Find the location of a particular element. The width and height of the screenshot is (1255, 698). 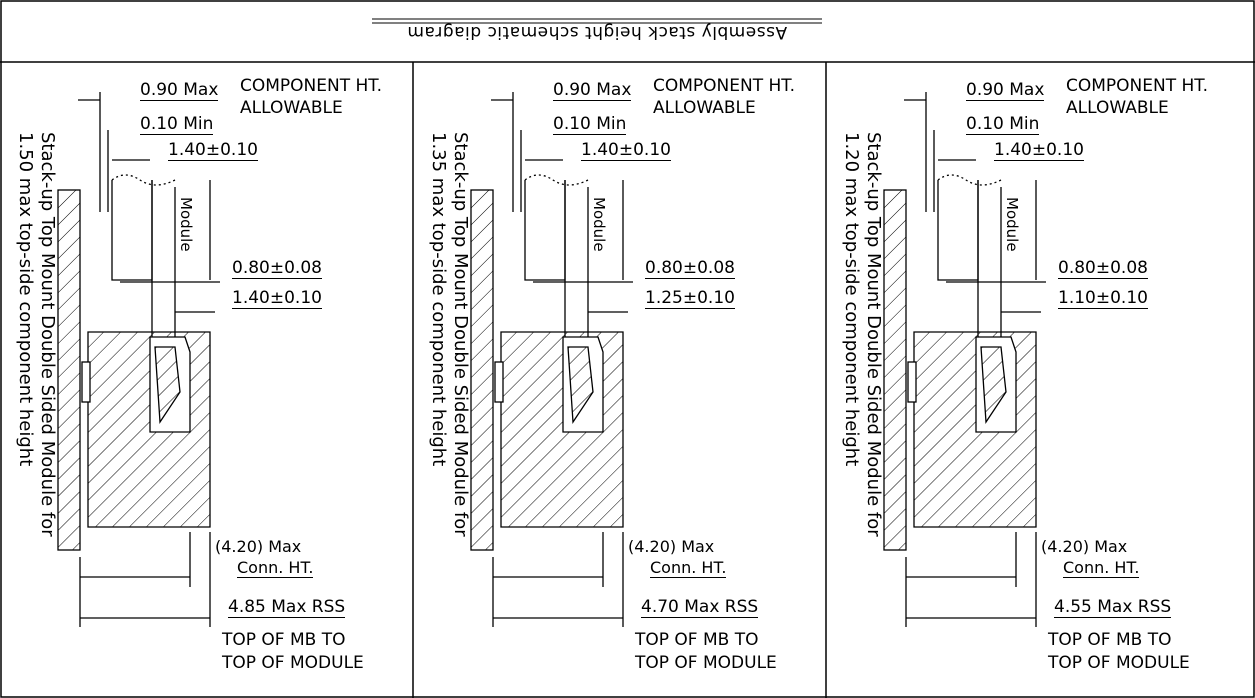

rss-value: 4.70 Max RSS is located at coordinates (700, 607).